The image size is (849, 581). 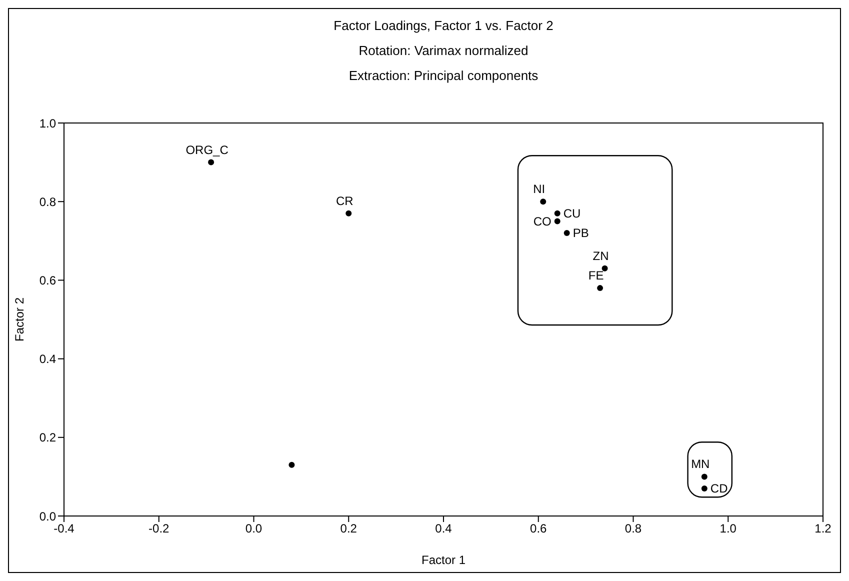 I want to click on x-axis-title: Factor 1, so click(x=443, y=560).